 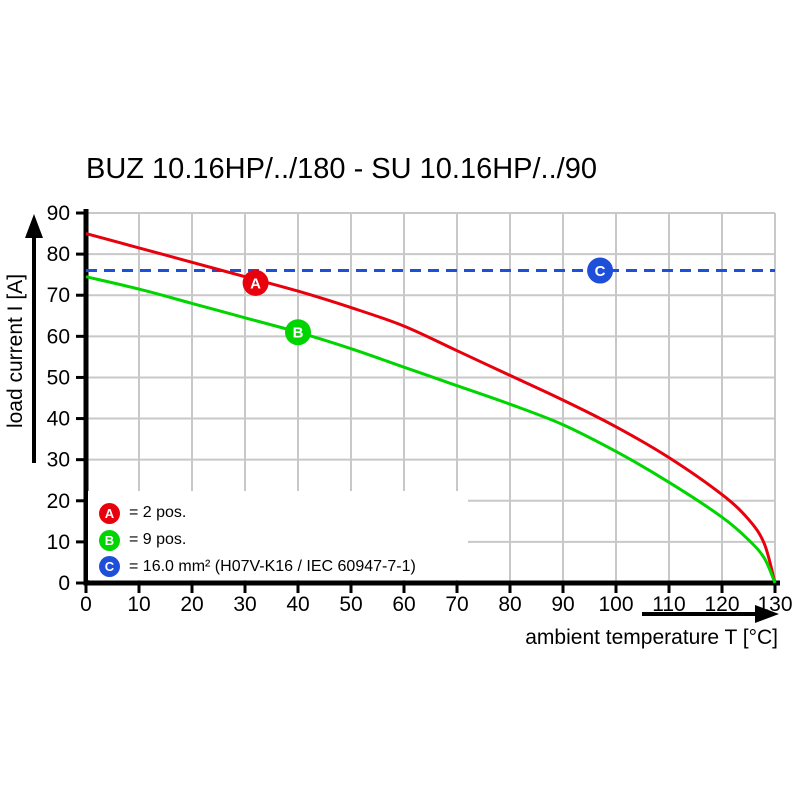 What do you see at coordinates (721, 604) in the screenshot?
I see `x-tick-label: 120` at bounding box center [721, 604].